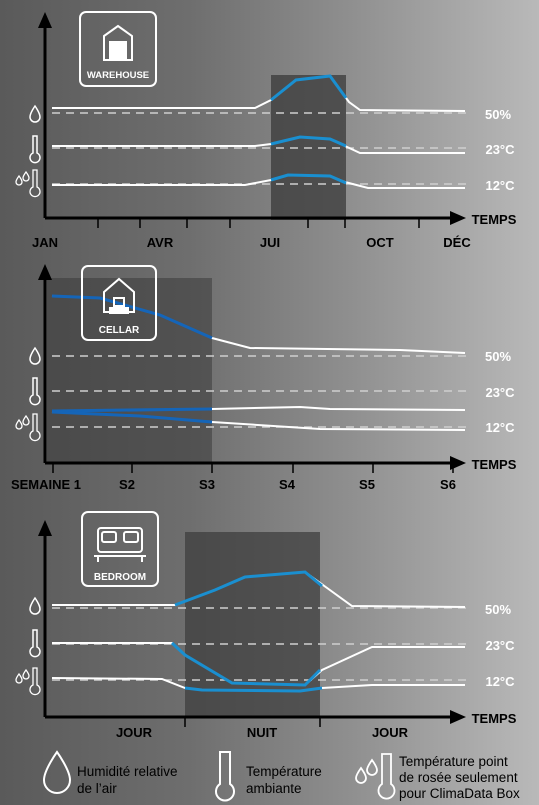  I want to click on legend-label-line: de rosée seulement, so click(458, 777).